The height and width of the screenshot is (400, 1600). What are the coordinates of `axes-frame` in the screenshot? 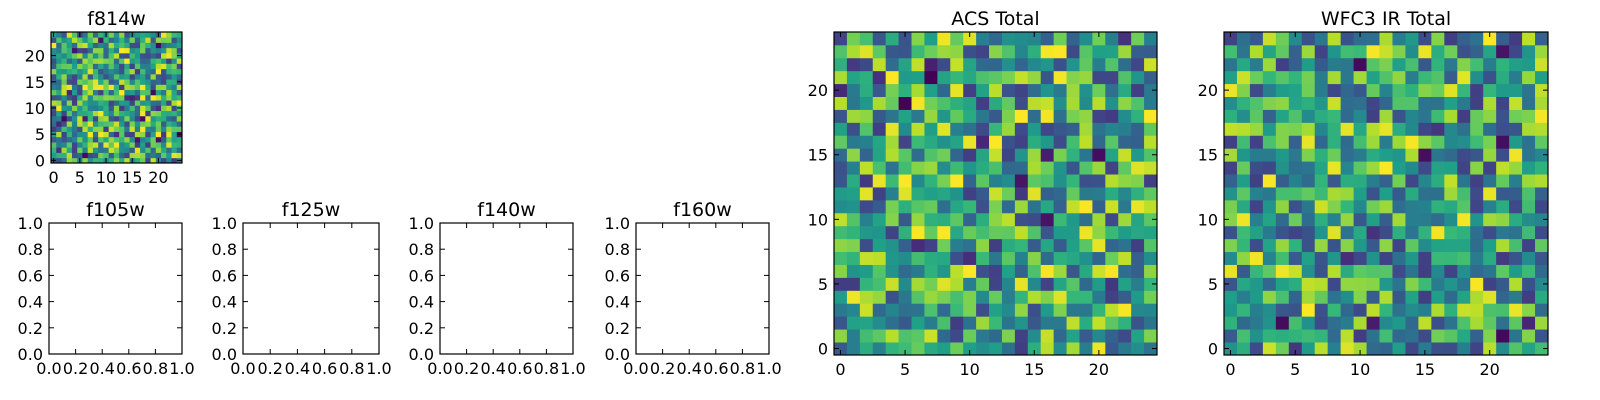 It's located at (311, 288).